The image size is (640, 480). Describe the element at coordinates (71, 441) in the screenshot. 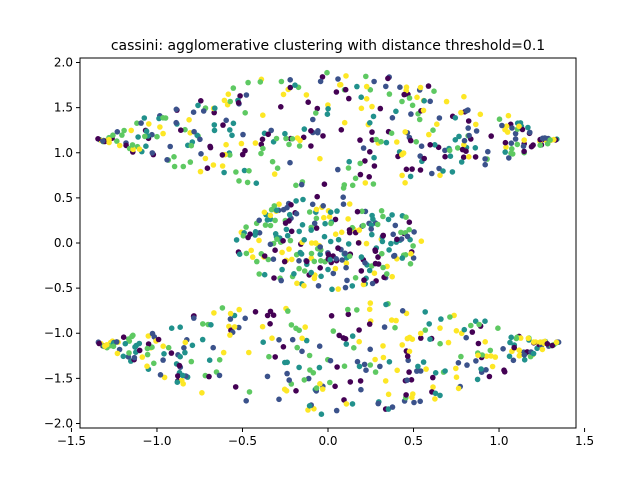

I see `x-tick-label: −1.5` at that location.